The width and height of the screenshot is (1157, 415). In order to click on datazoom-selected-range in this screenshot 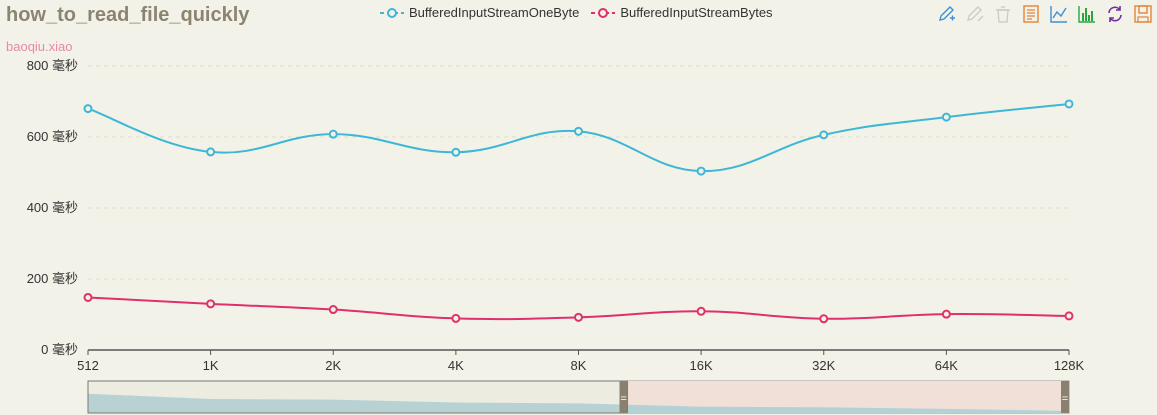, I will do `click(358, 397)`.